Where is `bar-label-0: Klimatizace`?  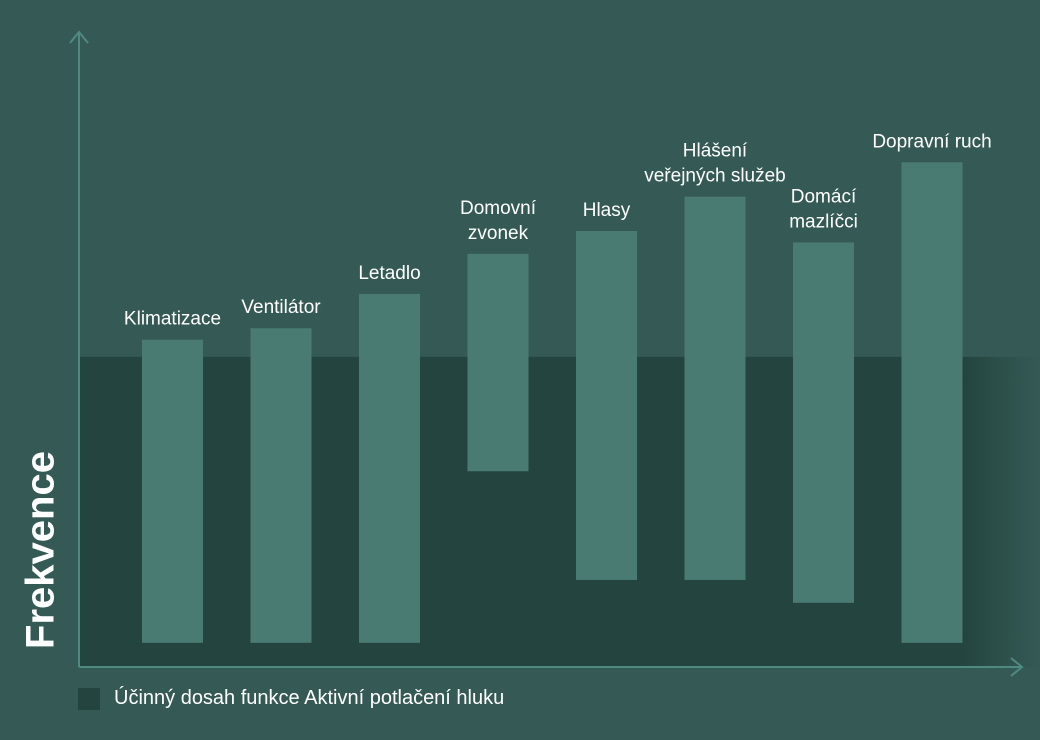
bar-label-0: Klimatizace is located at coordinates (172, 319).